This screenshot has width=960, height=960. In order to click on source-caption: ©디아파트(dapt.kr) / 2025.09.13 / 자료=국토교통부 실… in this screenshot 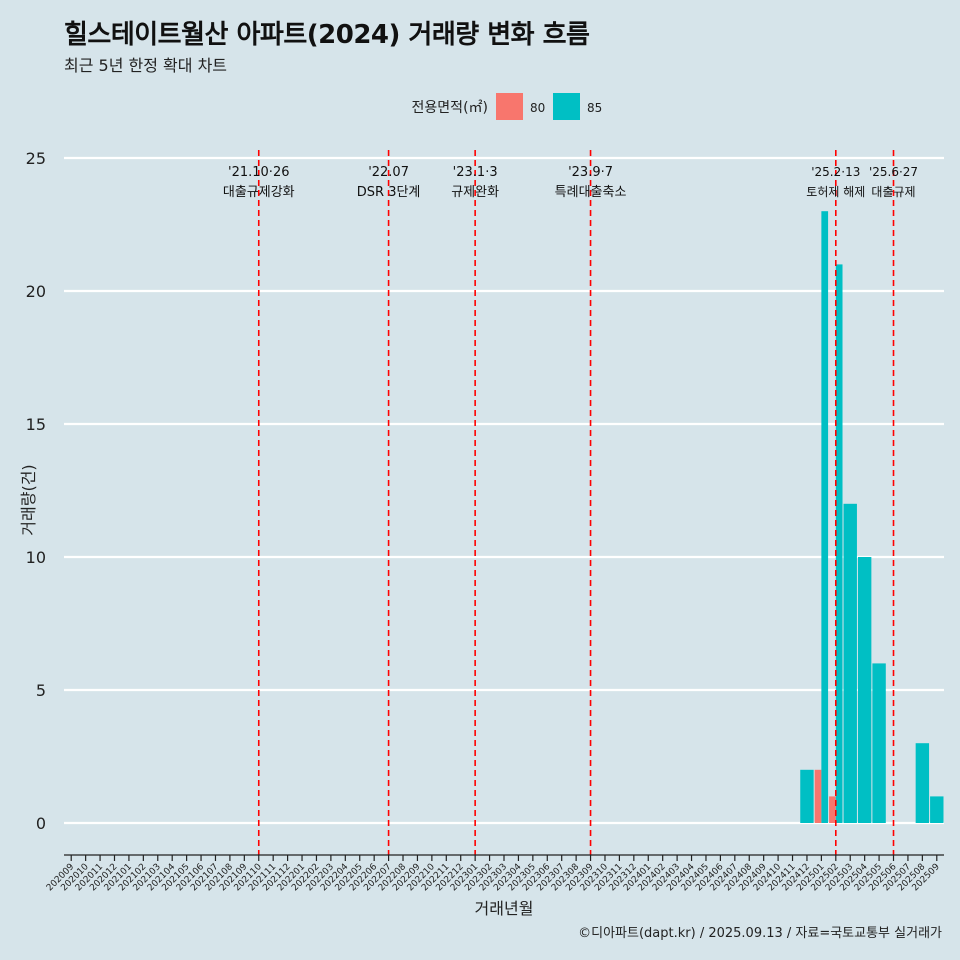, I will do `click(760, 933)`.